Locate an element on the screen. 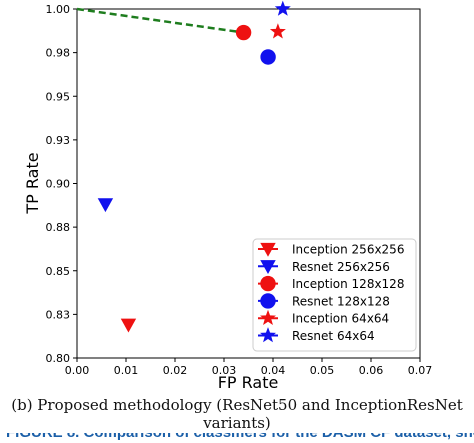 The image size is (474, 443). legend-label: Inception 64x64 is located at coordinates (340, 319).